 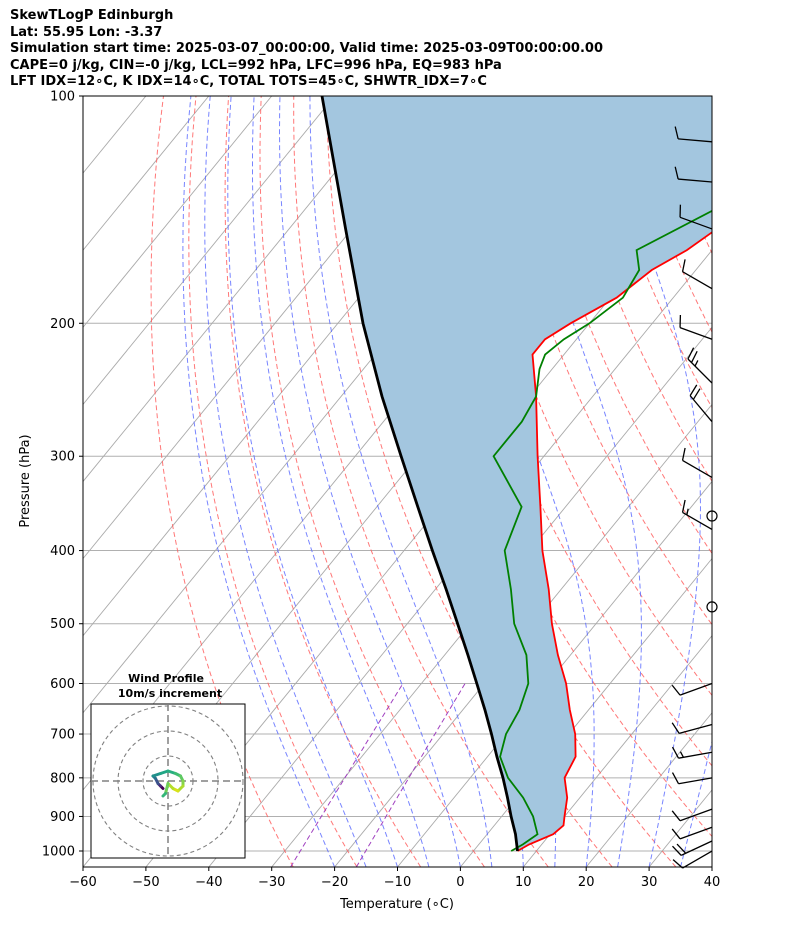 What do you see at coordinates (58, 852) in the screenshot?
I see `y-tick-label: 1000` at bounding box center [58, 852].